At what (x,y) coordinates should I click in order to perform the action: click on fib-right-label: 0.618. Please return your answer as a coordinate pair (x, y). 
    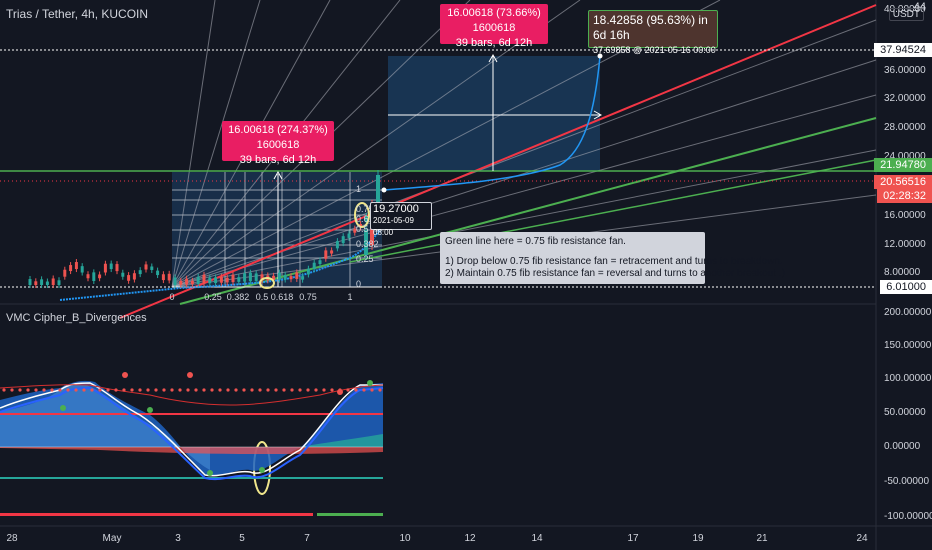
    Looking at the image, I should click on (367, 219).